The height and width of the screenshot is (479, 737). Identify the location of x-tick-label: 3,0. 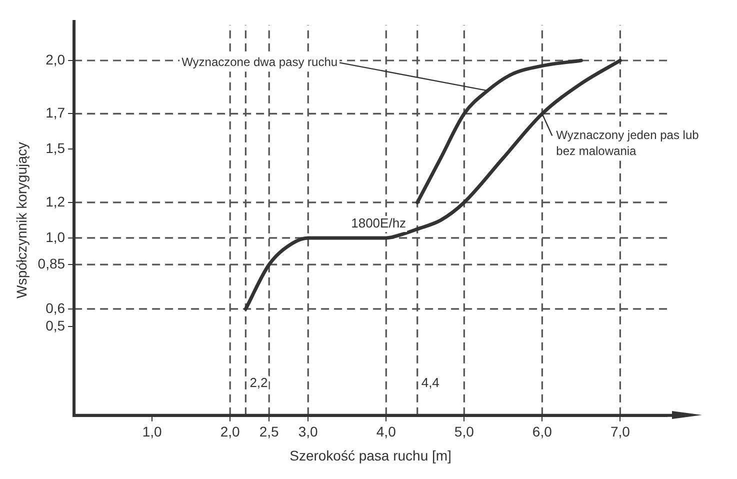
(308, 432).